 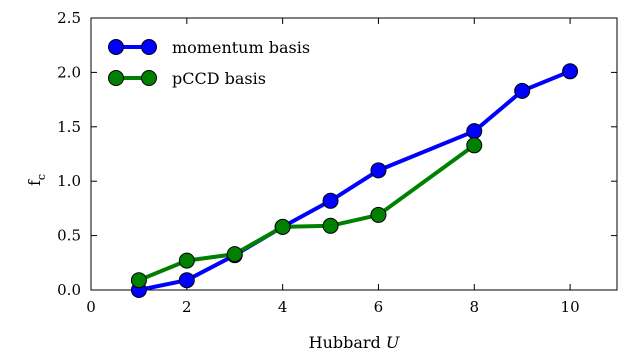 I want to click on legend: momentum basis pCCD basis, so click(x=209, y=63).